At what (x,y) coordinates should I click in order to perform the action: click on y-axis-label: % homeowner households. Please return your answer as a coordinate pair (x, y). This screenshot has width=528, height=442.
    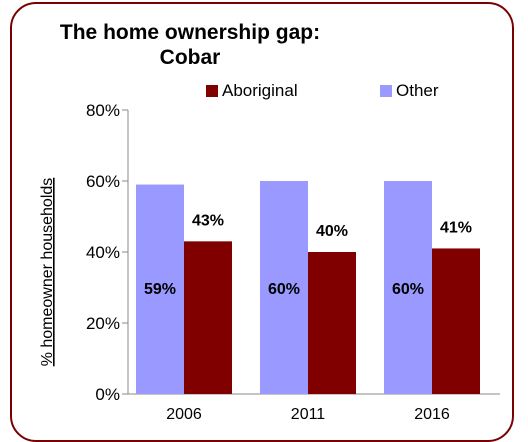
    Looking at the image, I should click on (47, 272).